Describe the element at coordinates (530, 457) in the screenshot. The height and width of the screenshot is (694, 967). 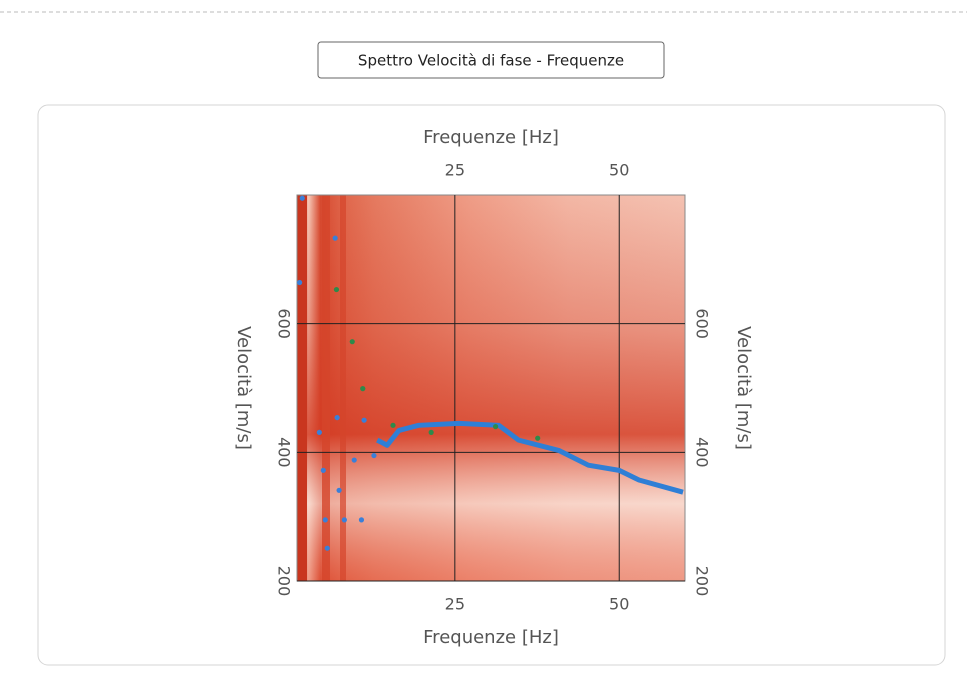
I see `dispersion-curve` at that location.